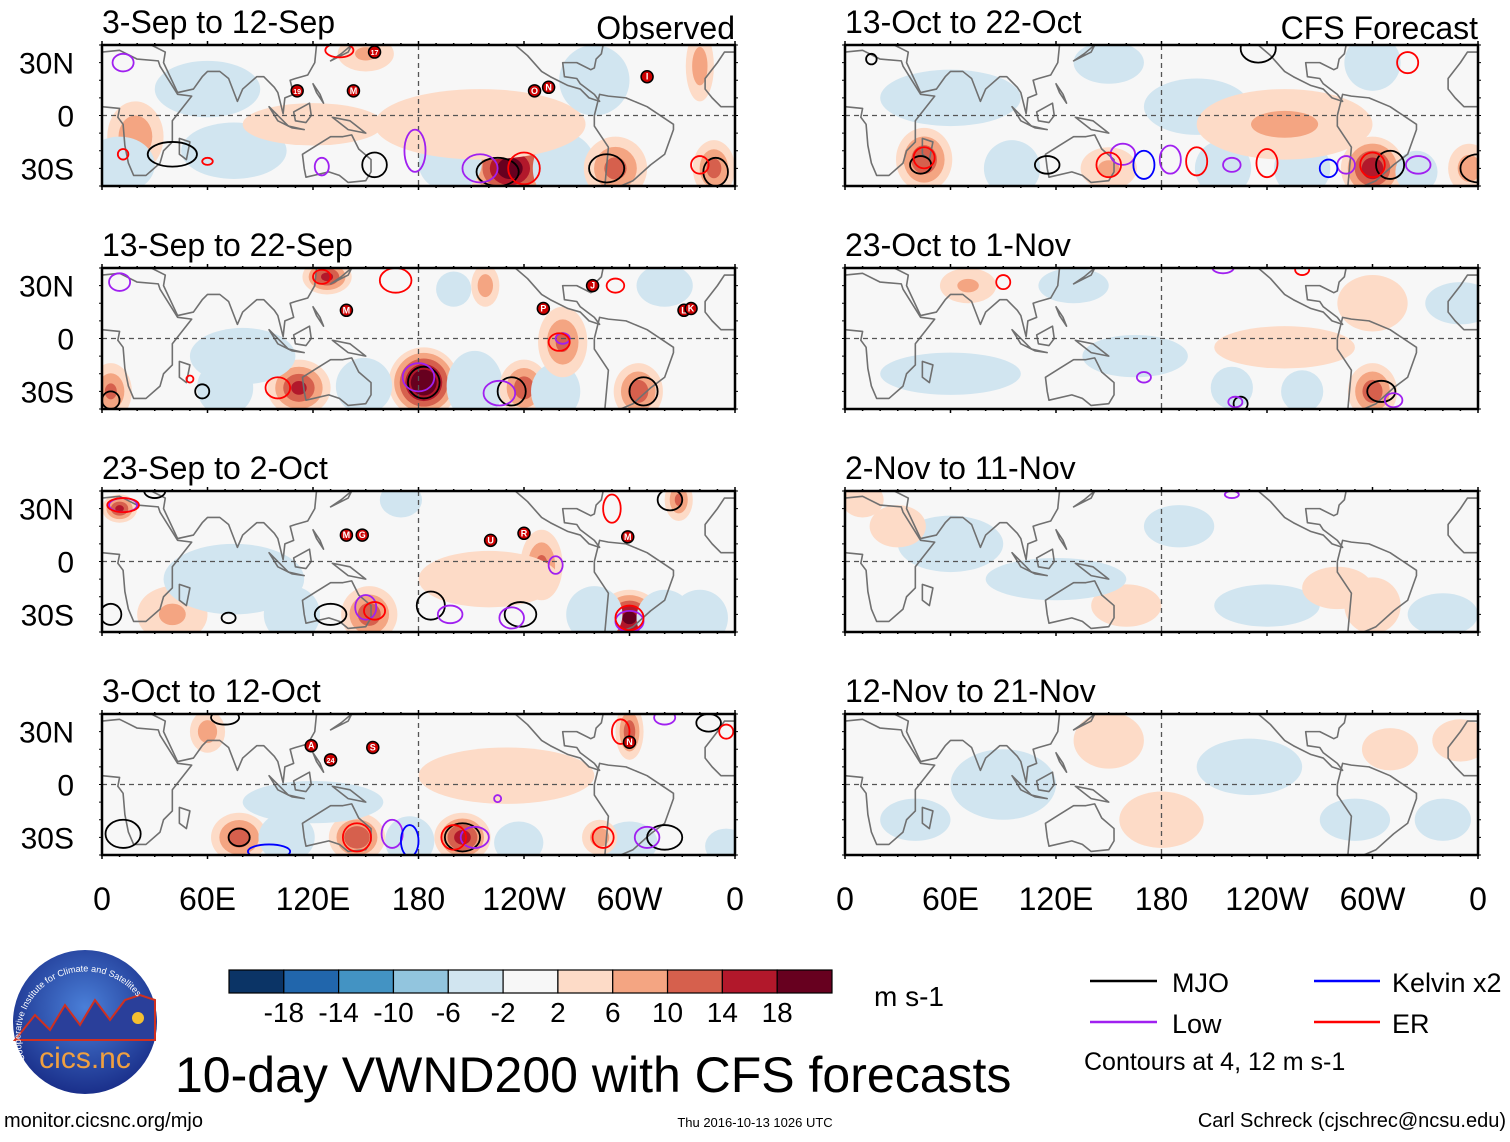  I want to click on storm-marker: 24, so click(330, 760).